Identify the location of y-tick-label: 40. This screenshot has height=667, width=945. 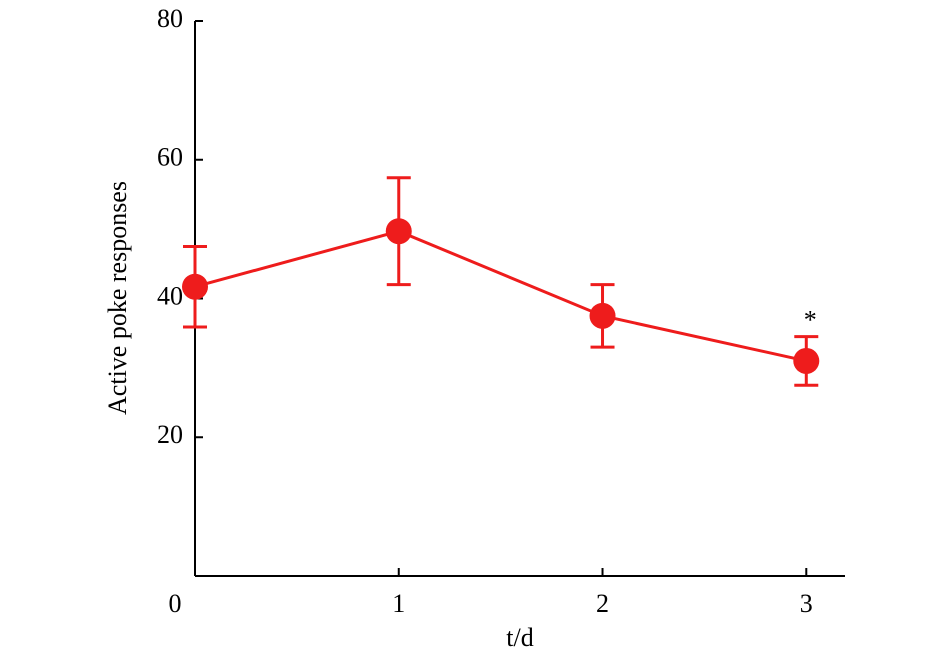
(170, 295).